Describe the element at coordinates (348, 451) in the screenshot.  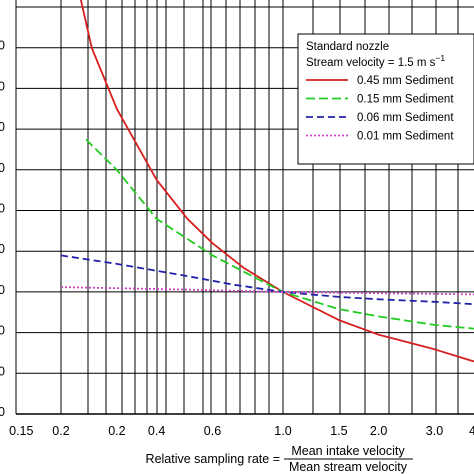
I see `x-axis-label-numerator: Mean intake velocity` at that location.